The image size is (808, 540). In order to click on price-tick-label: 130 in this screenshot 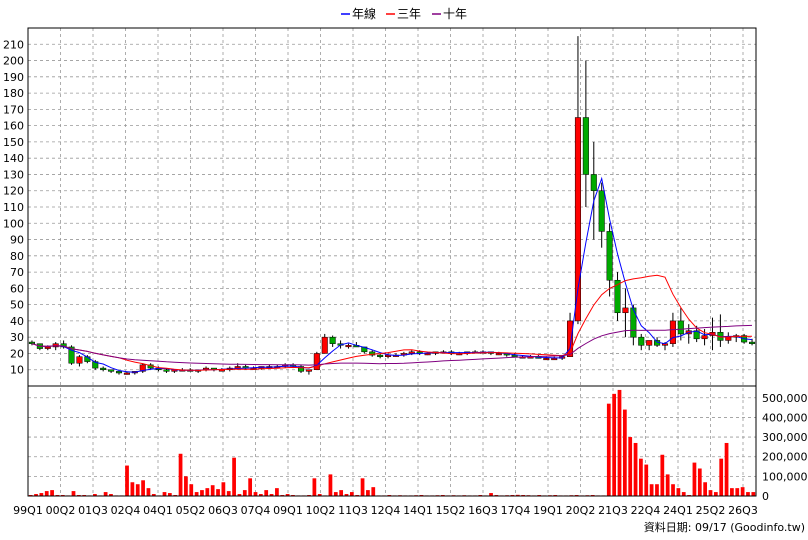, I will do `click(13, 174)`.